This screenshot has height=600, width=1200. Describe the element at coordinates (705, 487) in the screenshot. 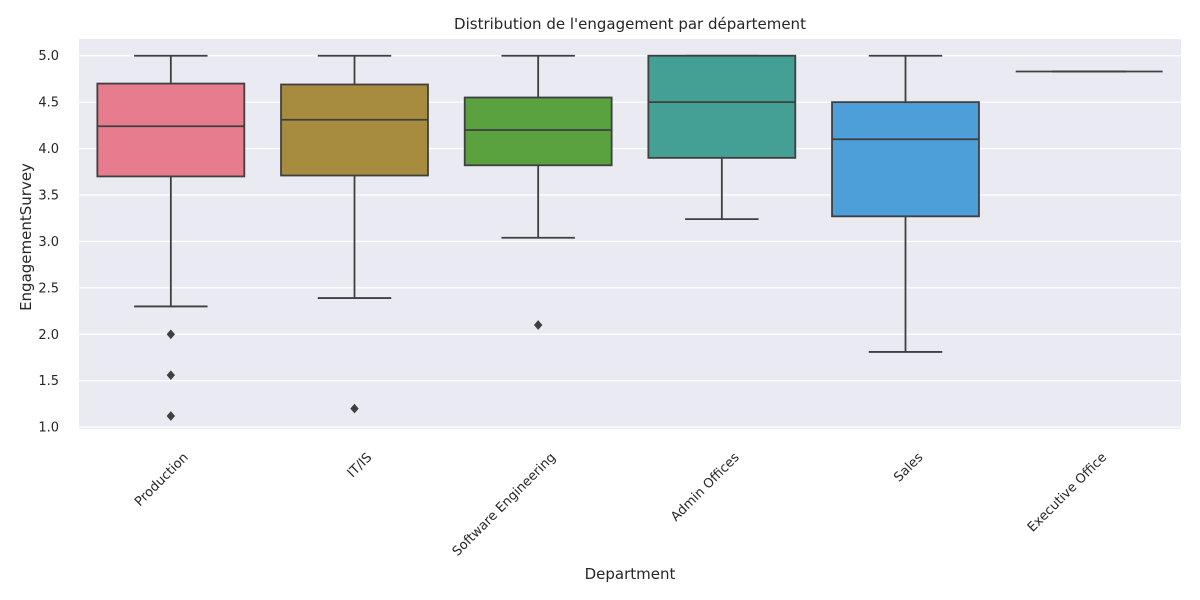

I see `x-tick-label: Admin Offices` at that location.